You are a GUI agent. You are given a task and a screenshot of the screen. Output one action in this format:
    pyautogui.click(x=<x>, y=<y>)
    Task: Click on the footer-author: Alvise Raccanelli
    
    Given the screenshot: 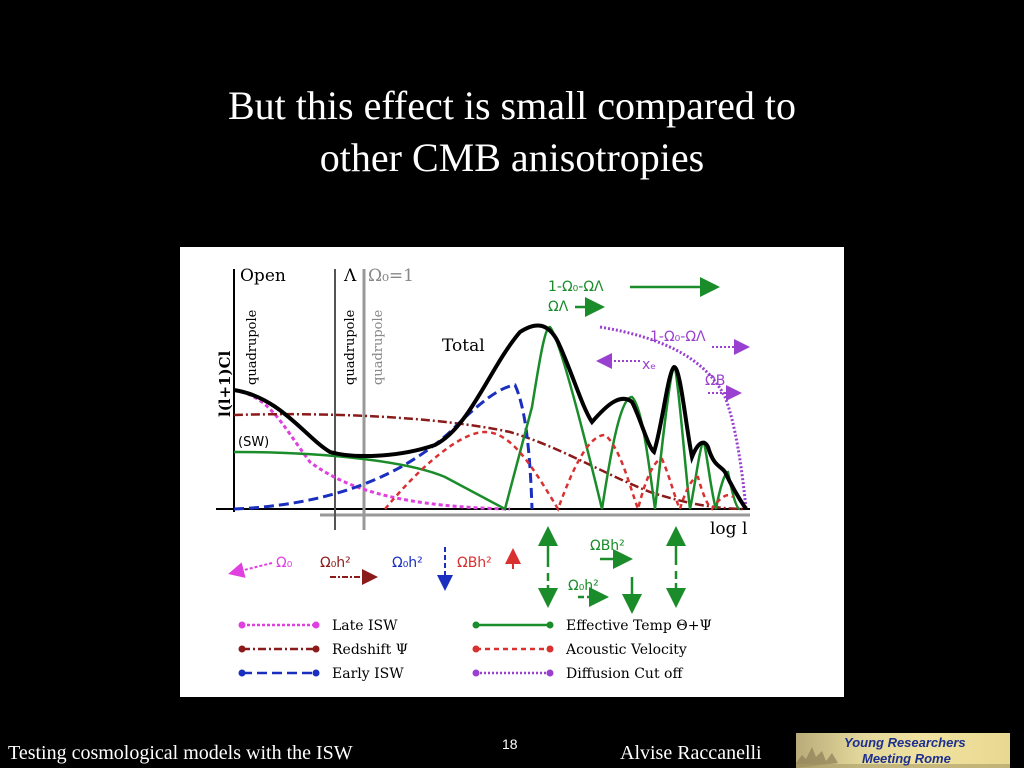 What is the action you would take?
    pyautogui.click(x=691, y=753)
    